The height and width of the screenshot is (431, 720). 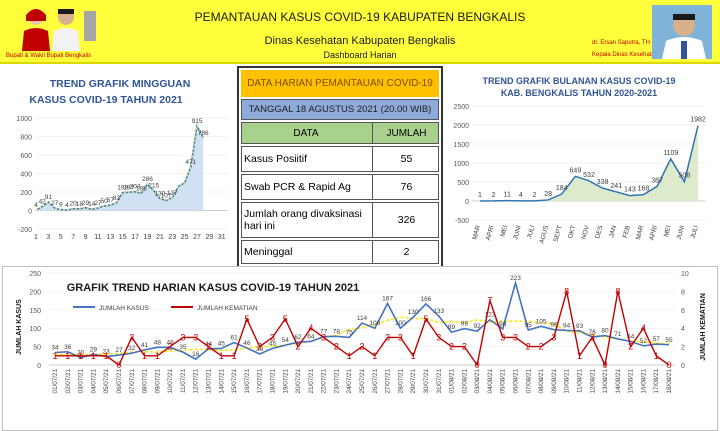 What do you see at coordinates (360, 41) in the screenshot?
I see `page-subtitle: Dinas Kesehatan Kabupaten Bengkalis` at bounding box center [360, 41].